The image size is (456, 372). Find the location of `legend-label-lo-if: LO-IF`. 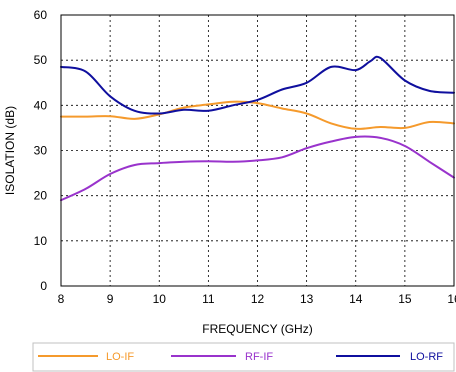

legend-label-lo-if: LO-IF is located at coordinates (120, 357).